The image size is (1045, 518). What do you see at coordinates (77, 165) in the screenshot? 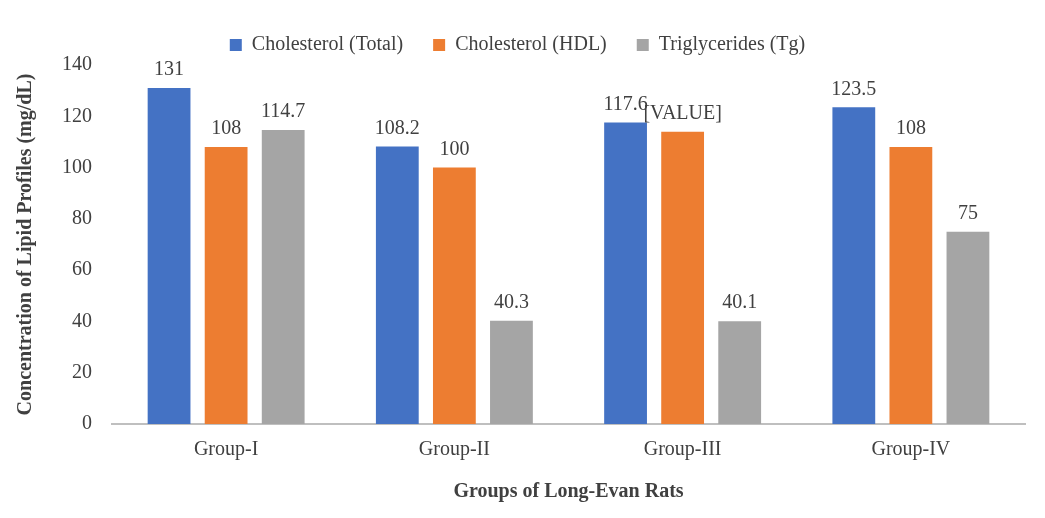
I see `y-tick-label: 100` at bounding box center [77, 165].